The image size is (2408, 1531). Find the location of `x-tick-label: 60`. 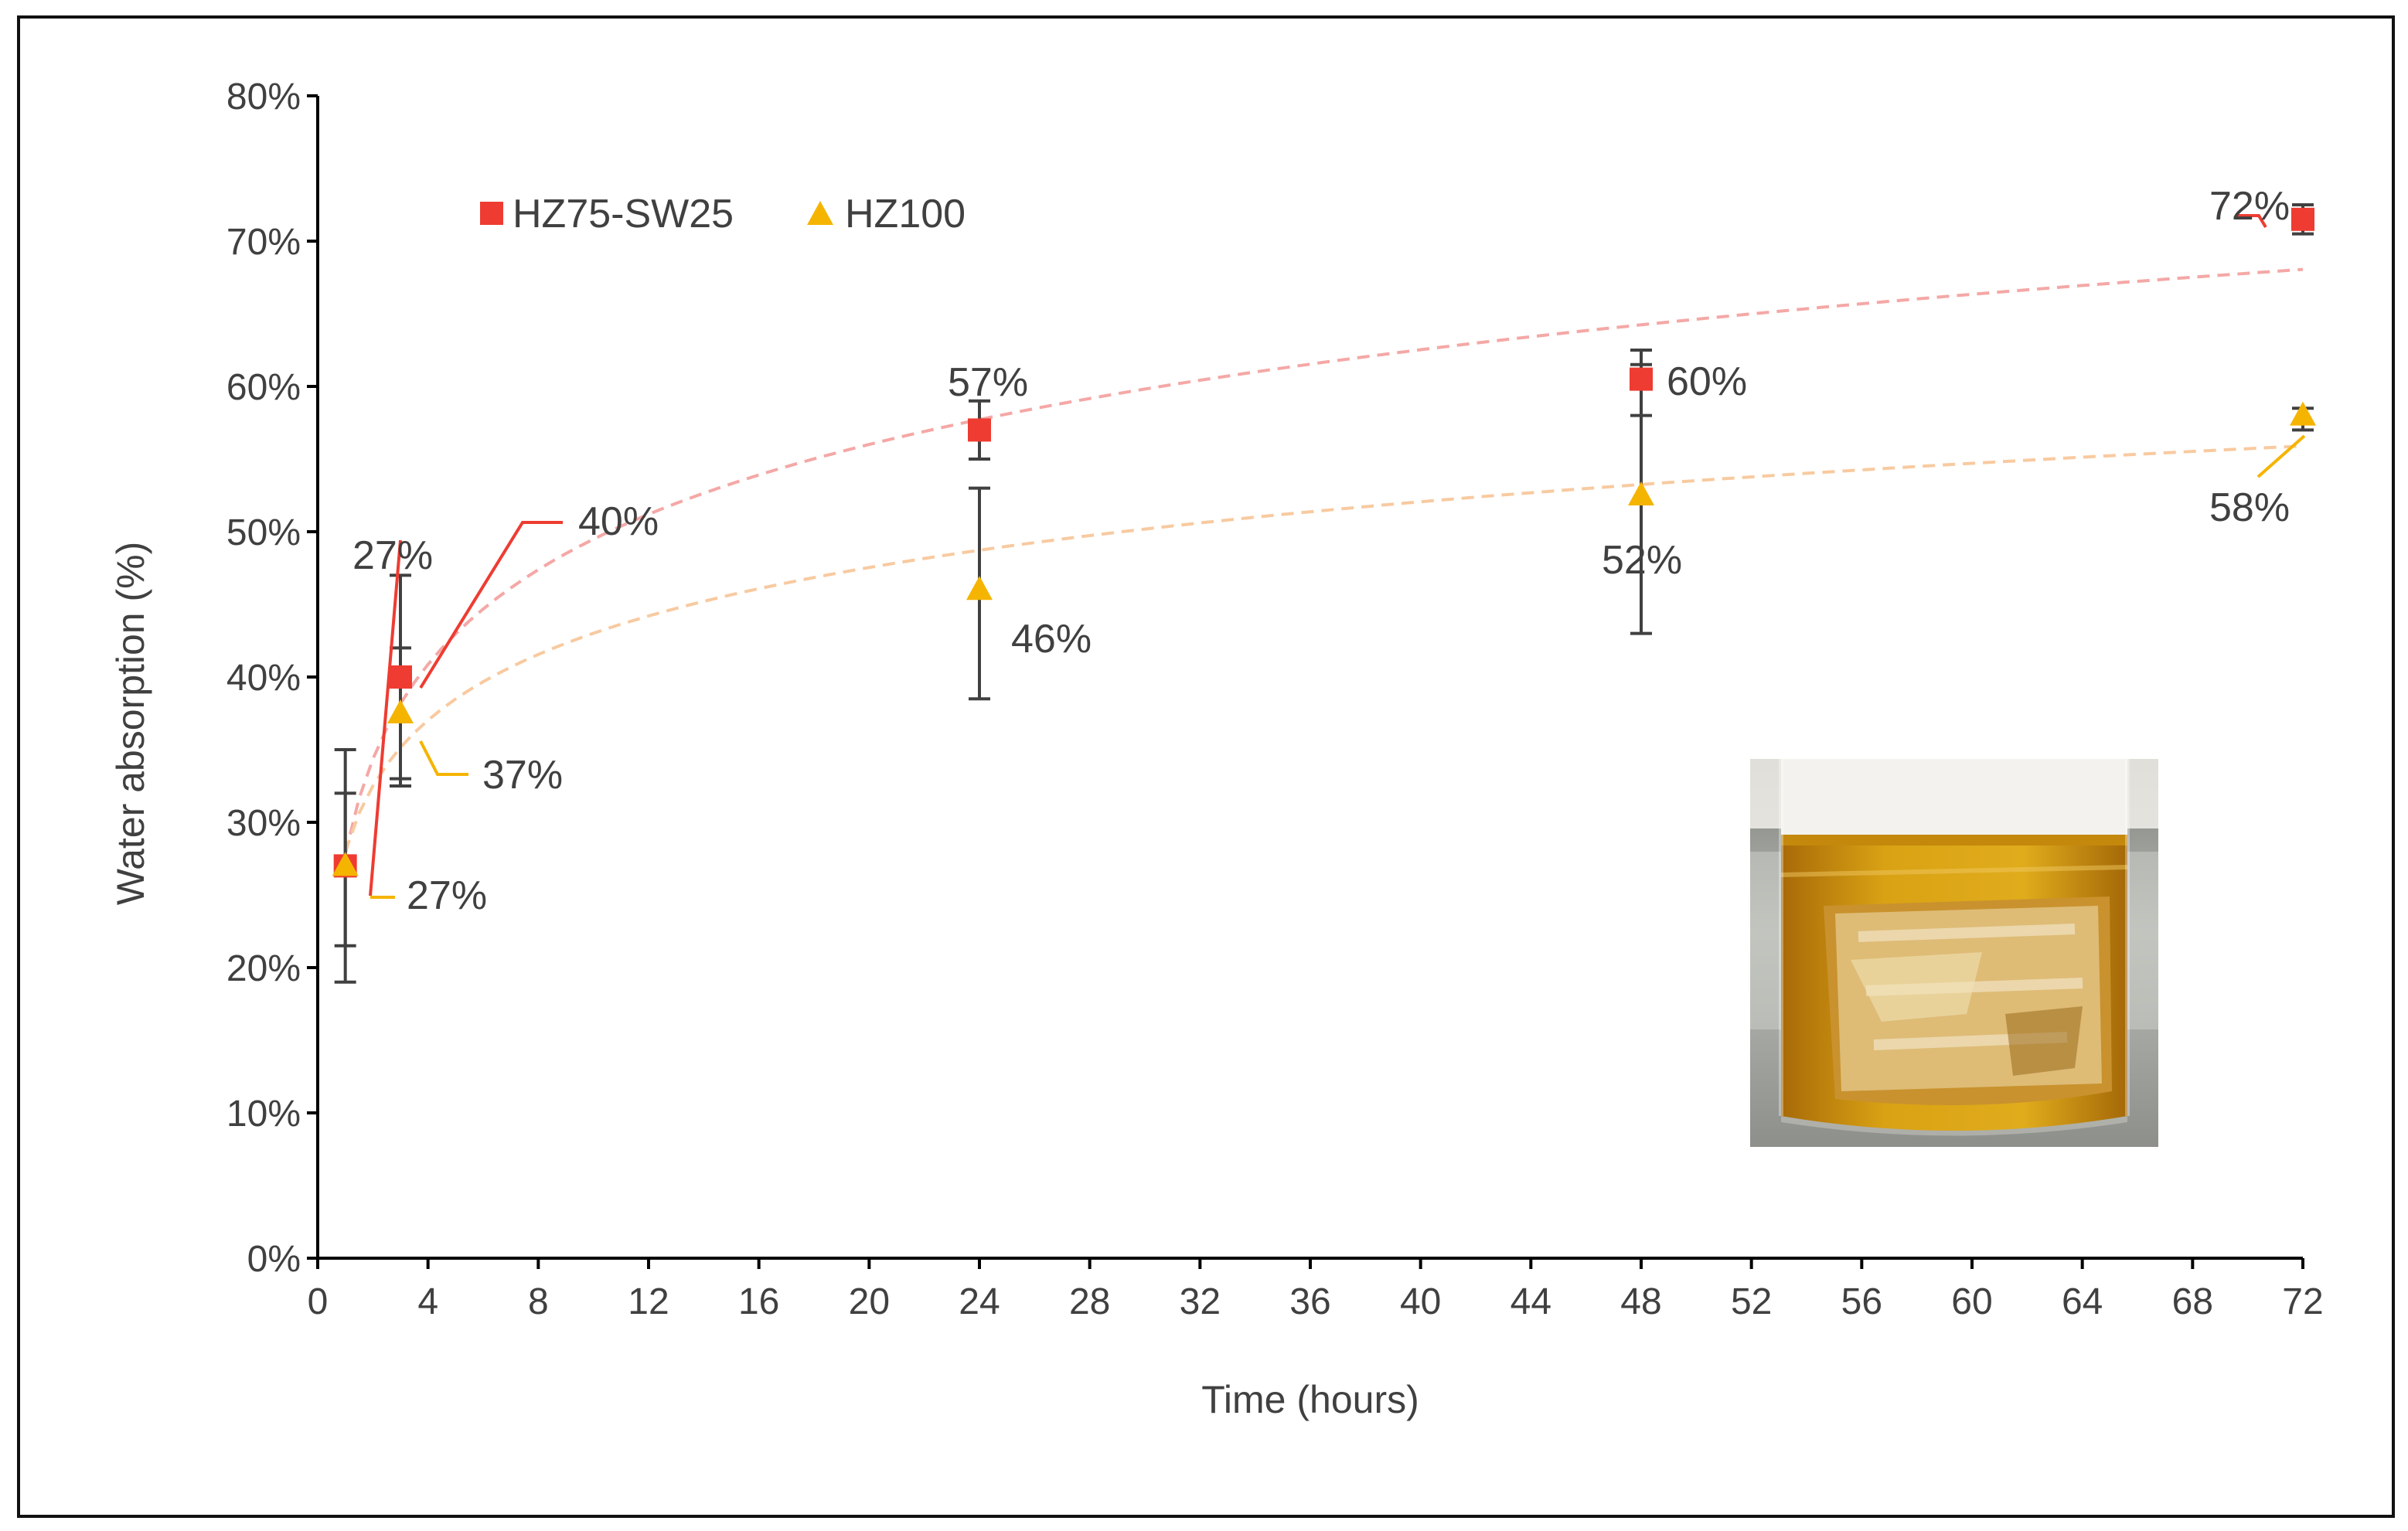

x-tick-label: 60 is located at coordinates (1971, 1301).